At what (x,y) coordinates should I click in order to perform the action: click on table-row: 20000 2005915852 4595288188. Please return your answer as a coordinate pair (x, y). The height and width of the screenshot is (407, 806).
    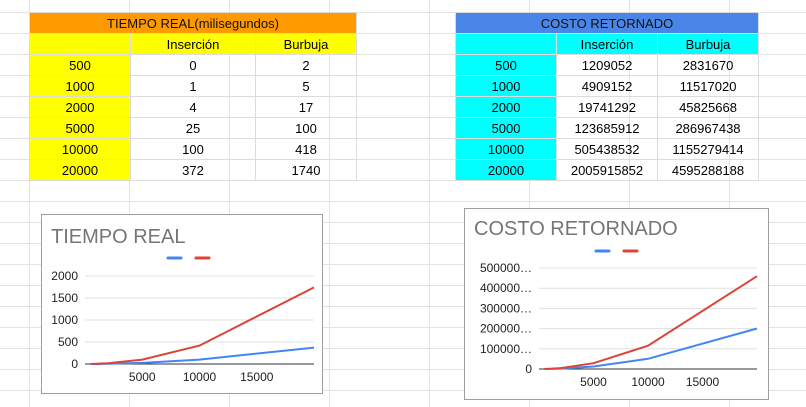
    Looking at the image, I should click on (607, 170).